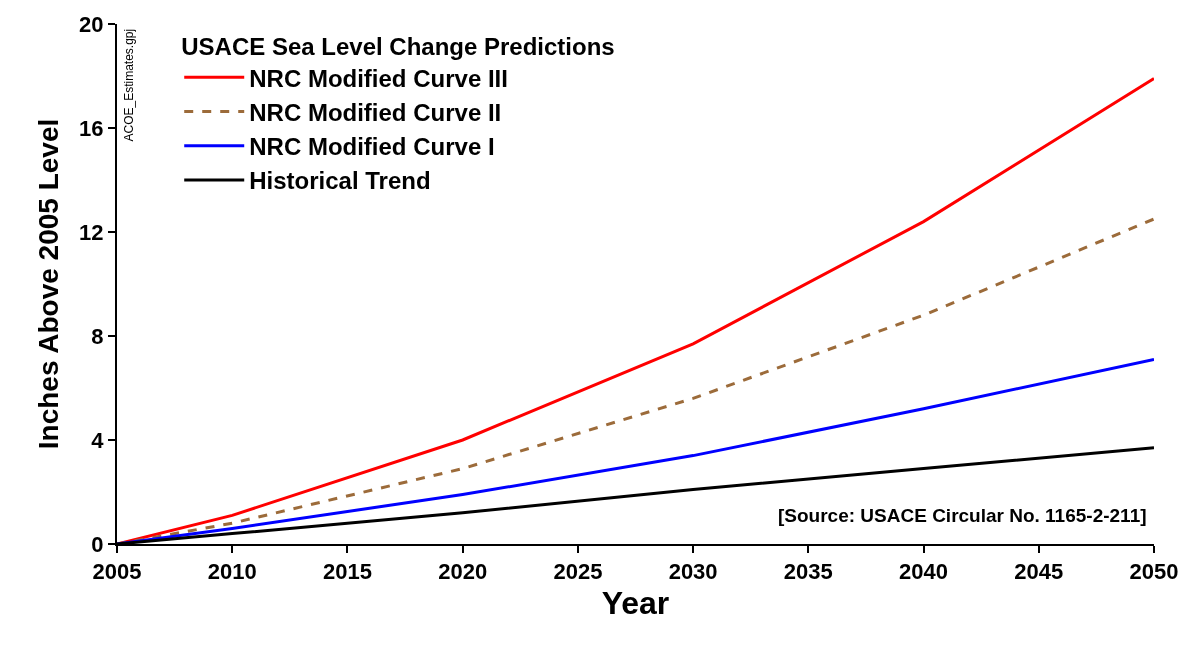 The height and width of the screenshot is (652, 1199). What do you see at coordinates (97, 336) in the screenshot?
I see `y-tick-label: 8` at bounding box center [97, 336].